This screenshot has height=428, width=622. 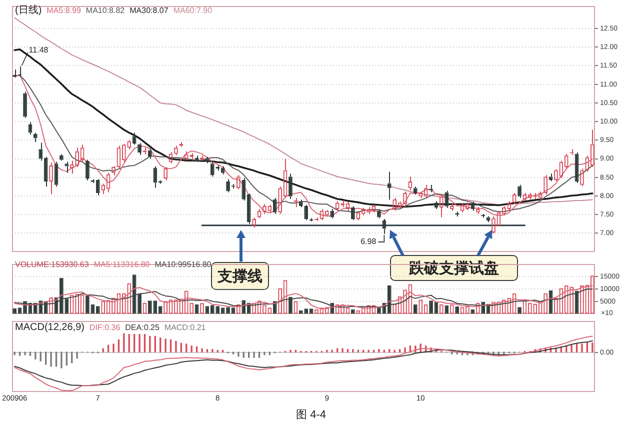 I want to click on text: DEA:0.25, so click(x=142, y=327).